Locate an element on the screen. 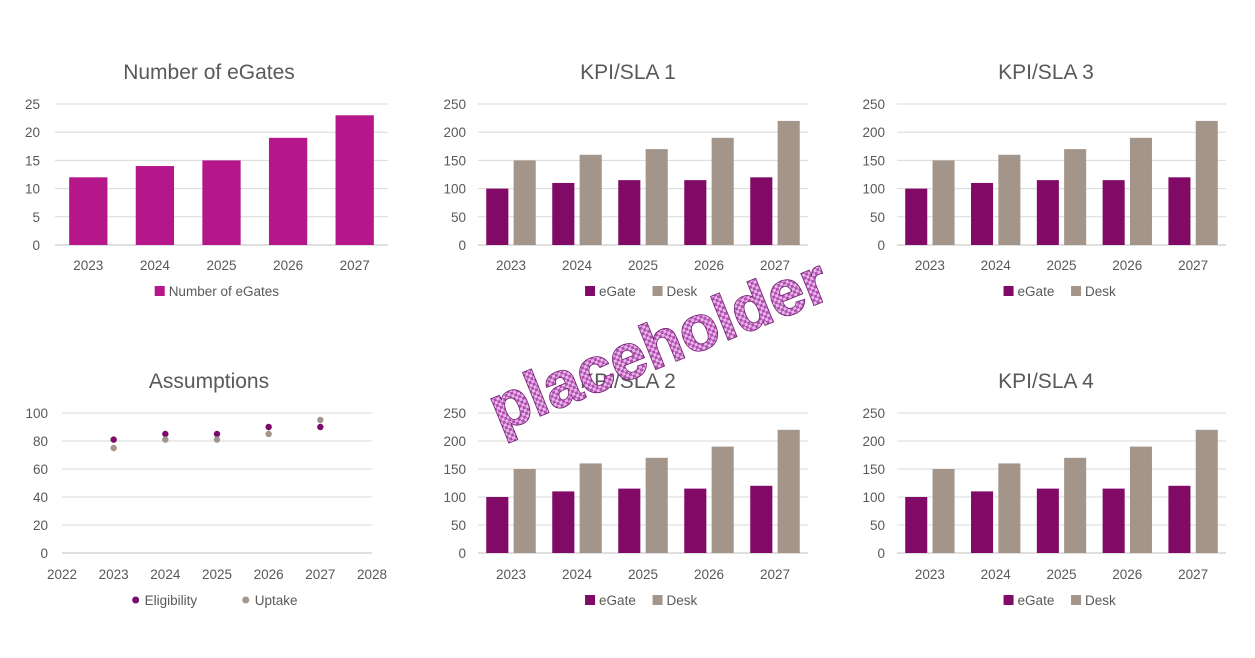 This screenshot has height=658, width=1255. legend-swatch-desk is located at coordinates (1076, 291).